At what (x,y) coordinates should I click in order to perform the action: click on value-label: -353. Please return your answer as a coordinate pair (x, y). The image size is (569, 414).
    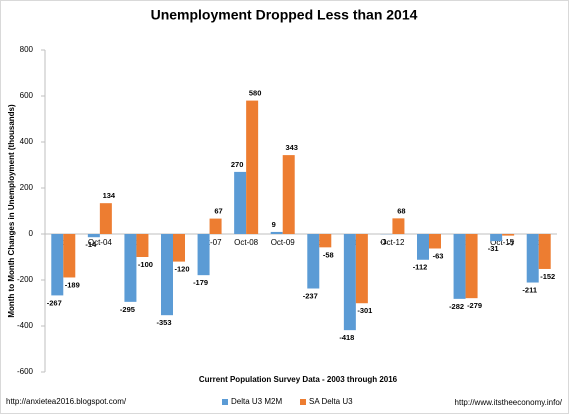
    Looking at the image, I should click on (163, 322).